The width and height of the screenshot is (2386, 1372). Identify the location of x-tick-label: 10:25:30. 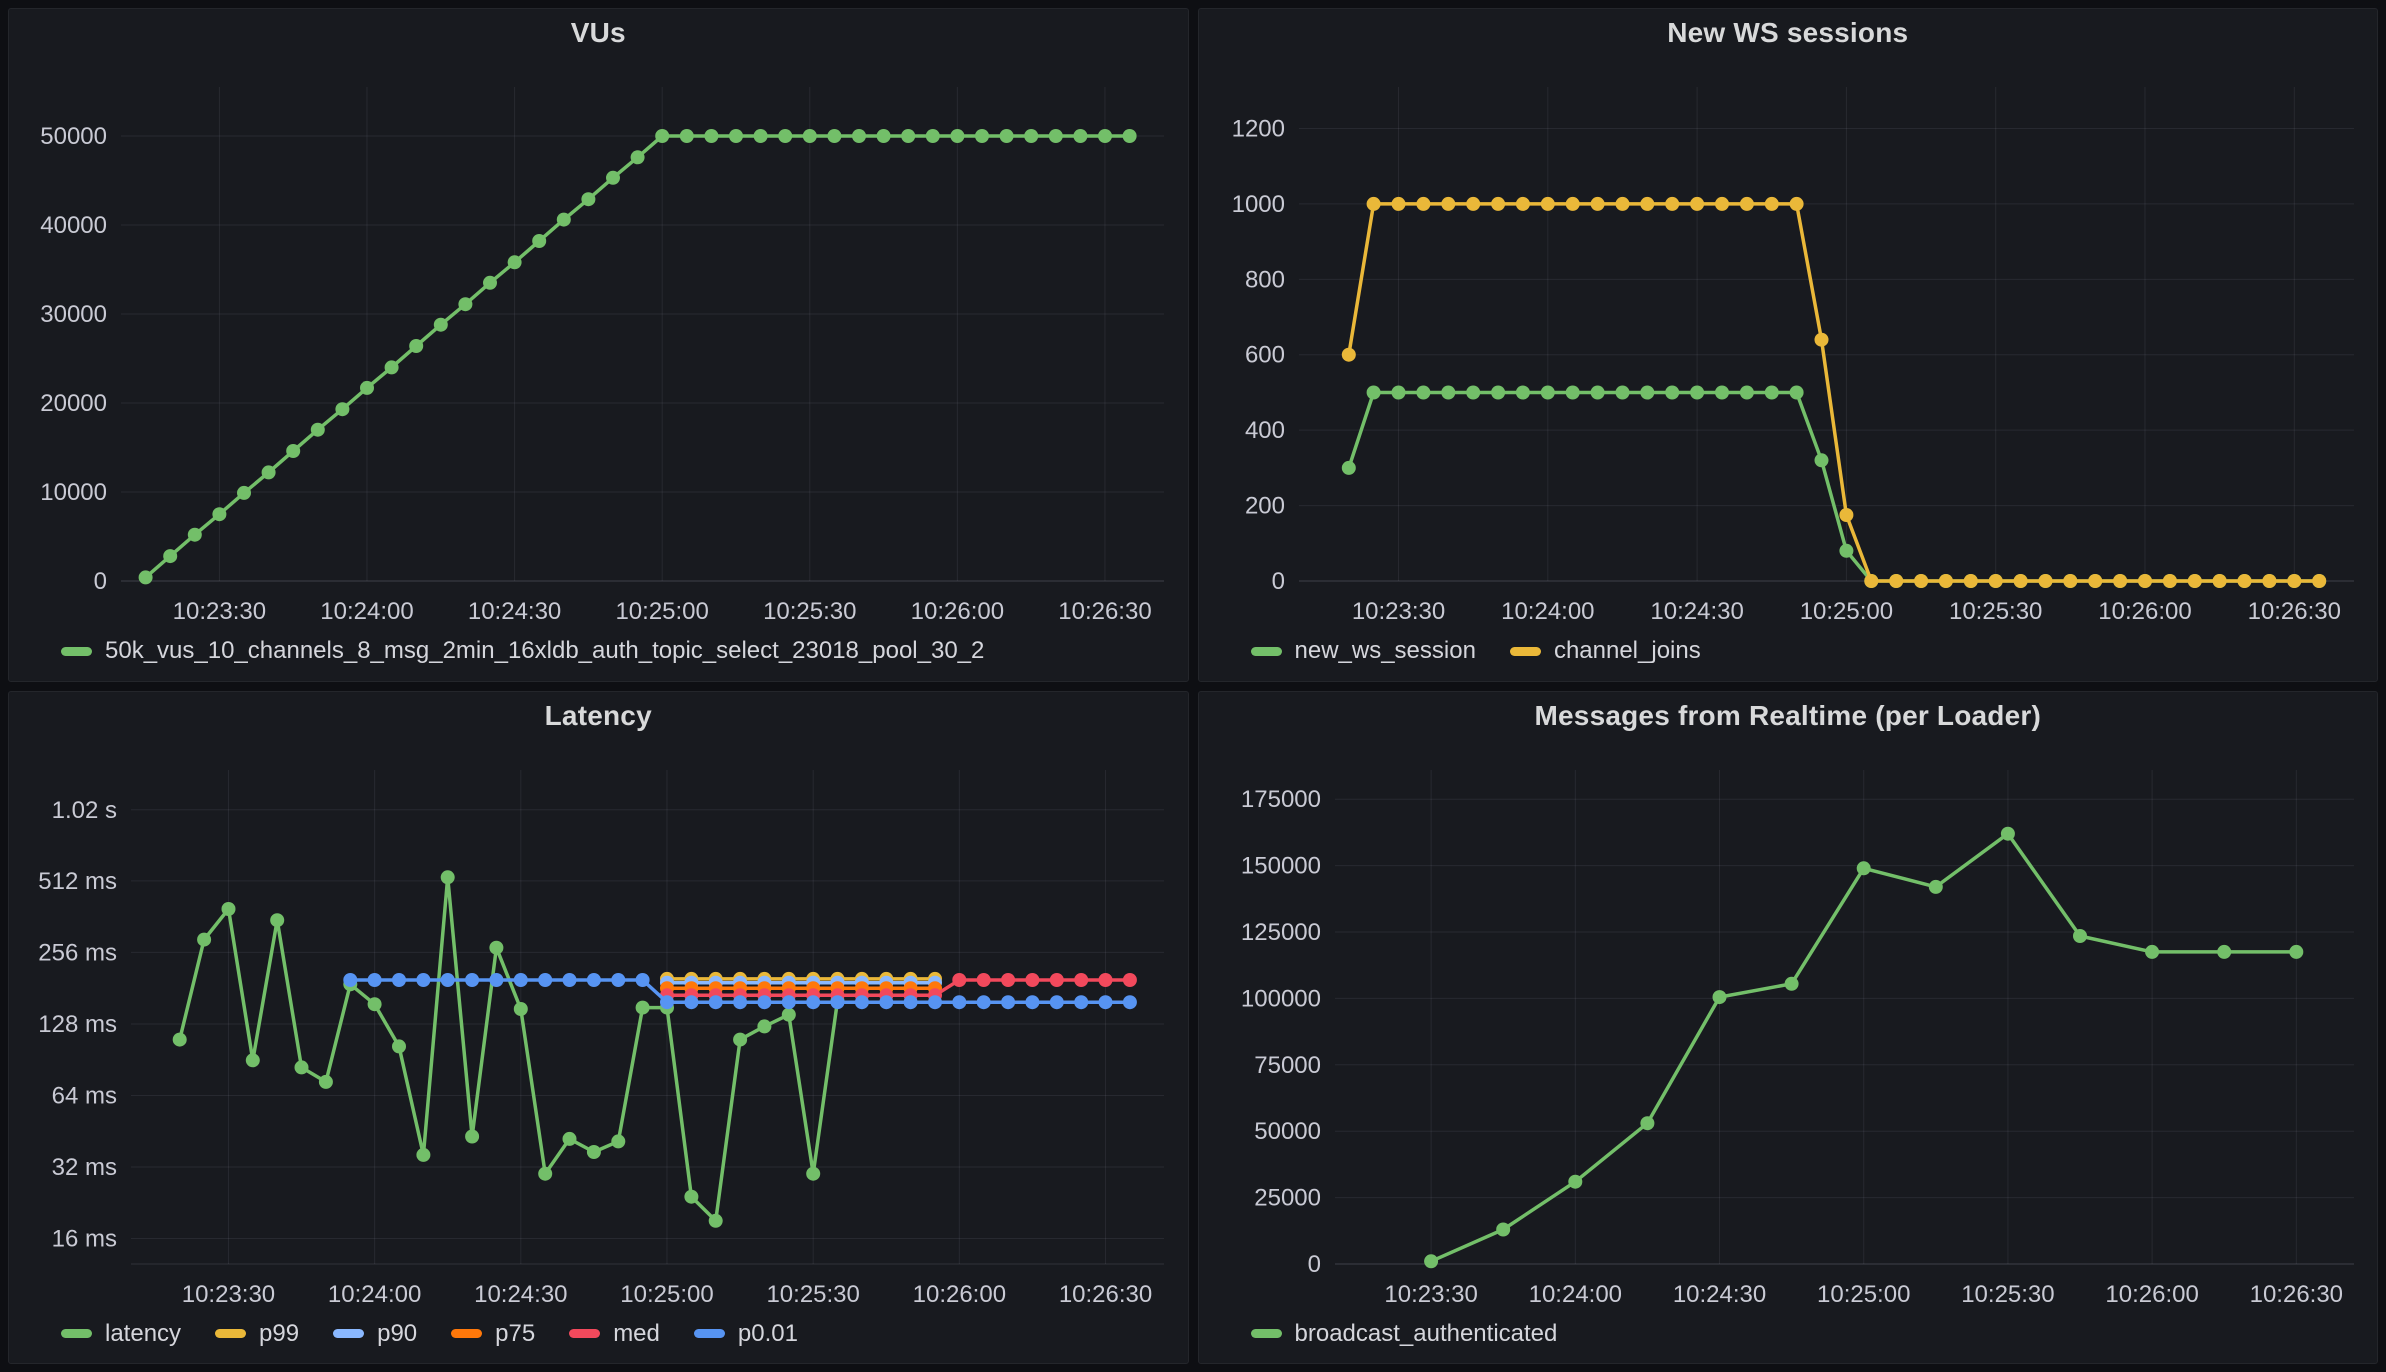
(1994, 611).